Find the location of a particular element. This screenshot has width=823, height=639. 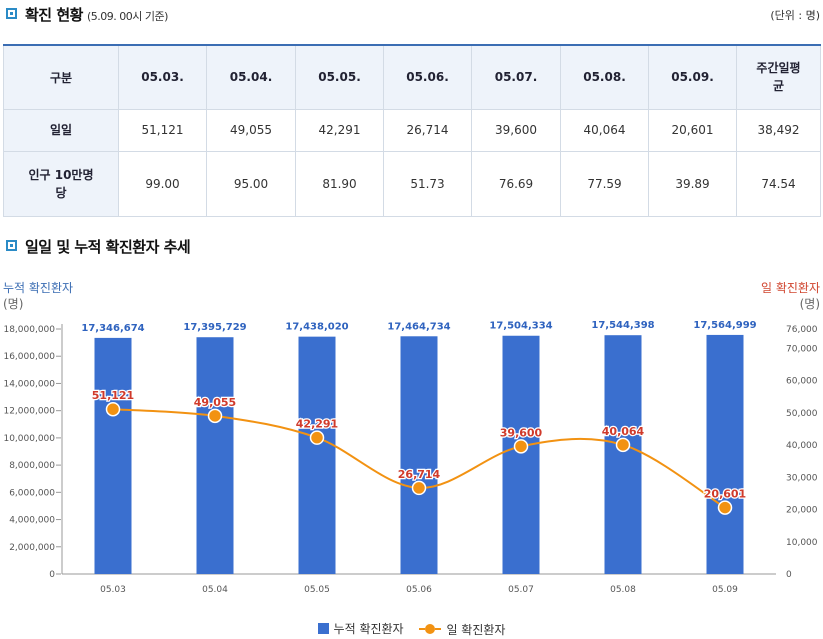

header-weekly-line2: 균 is located at coordinates (778, 86).